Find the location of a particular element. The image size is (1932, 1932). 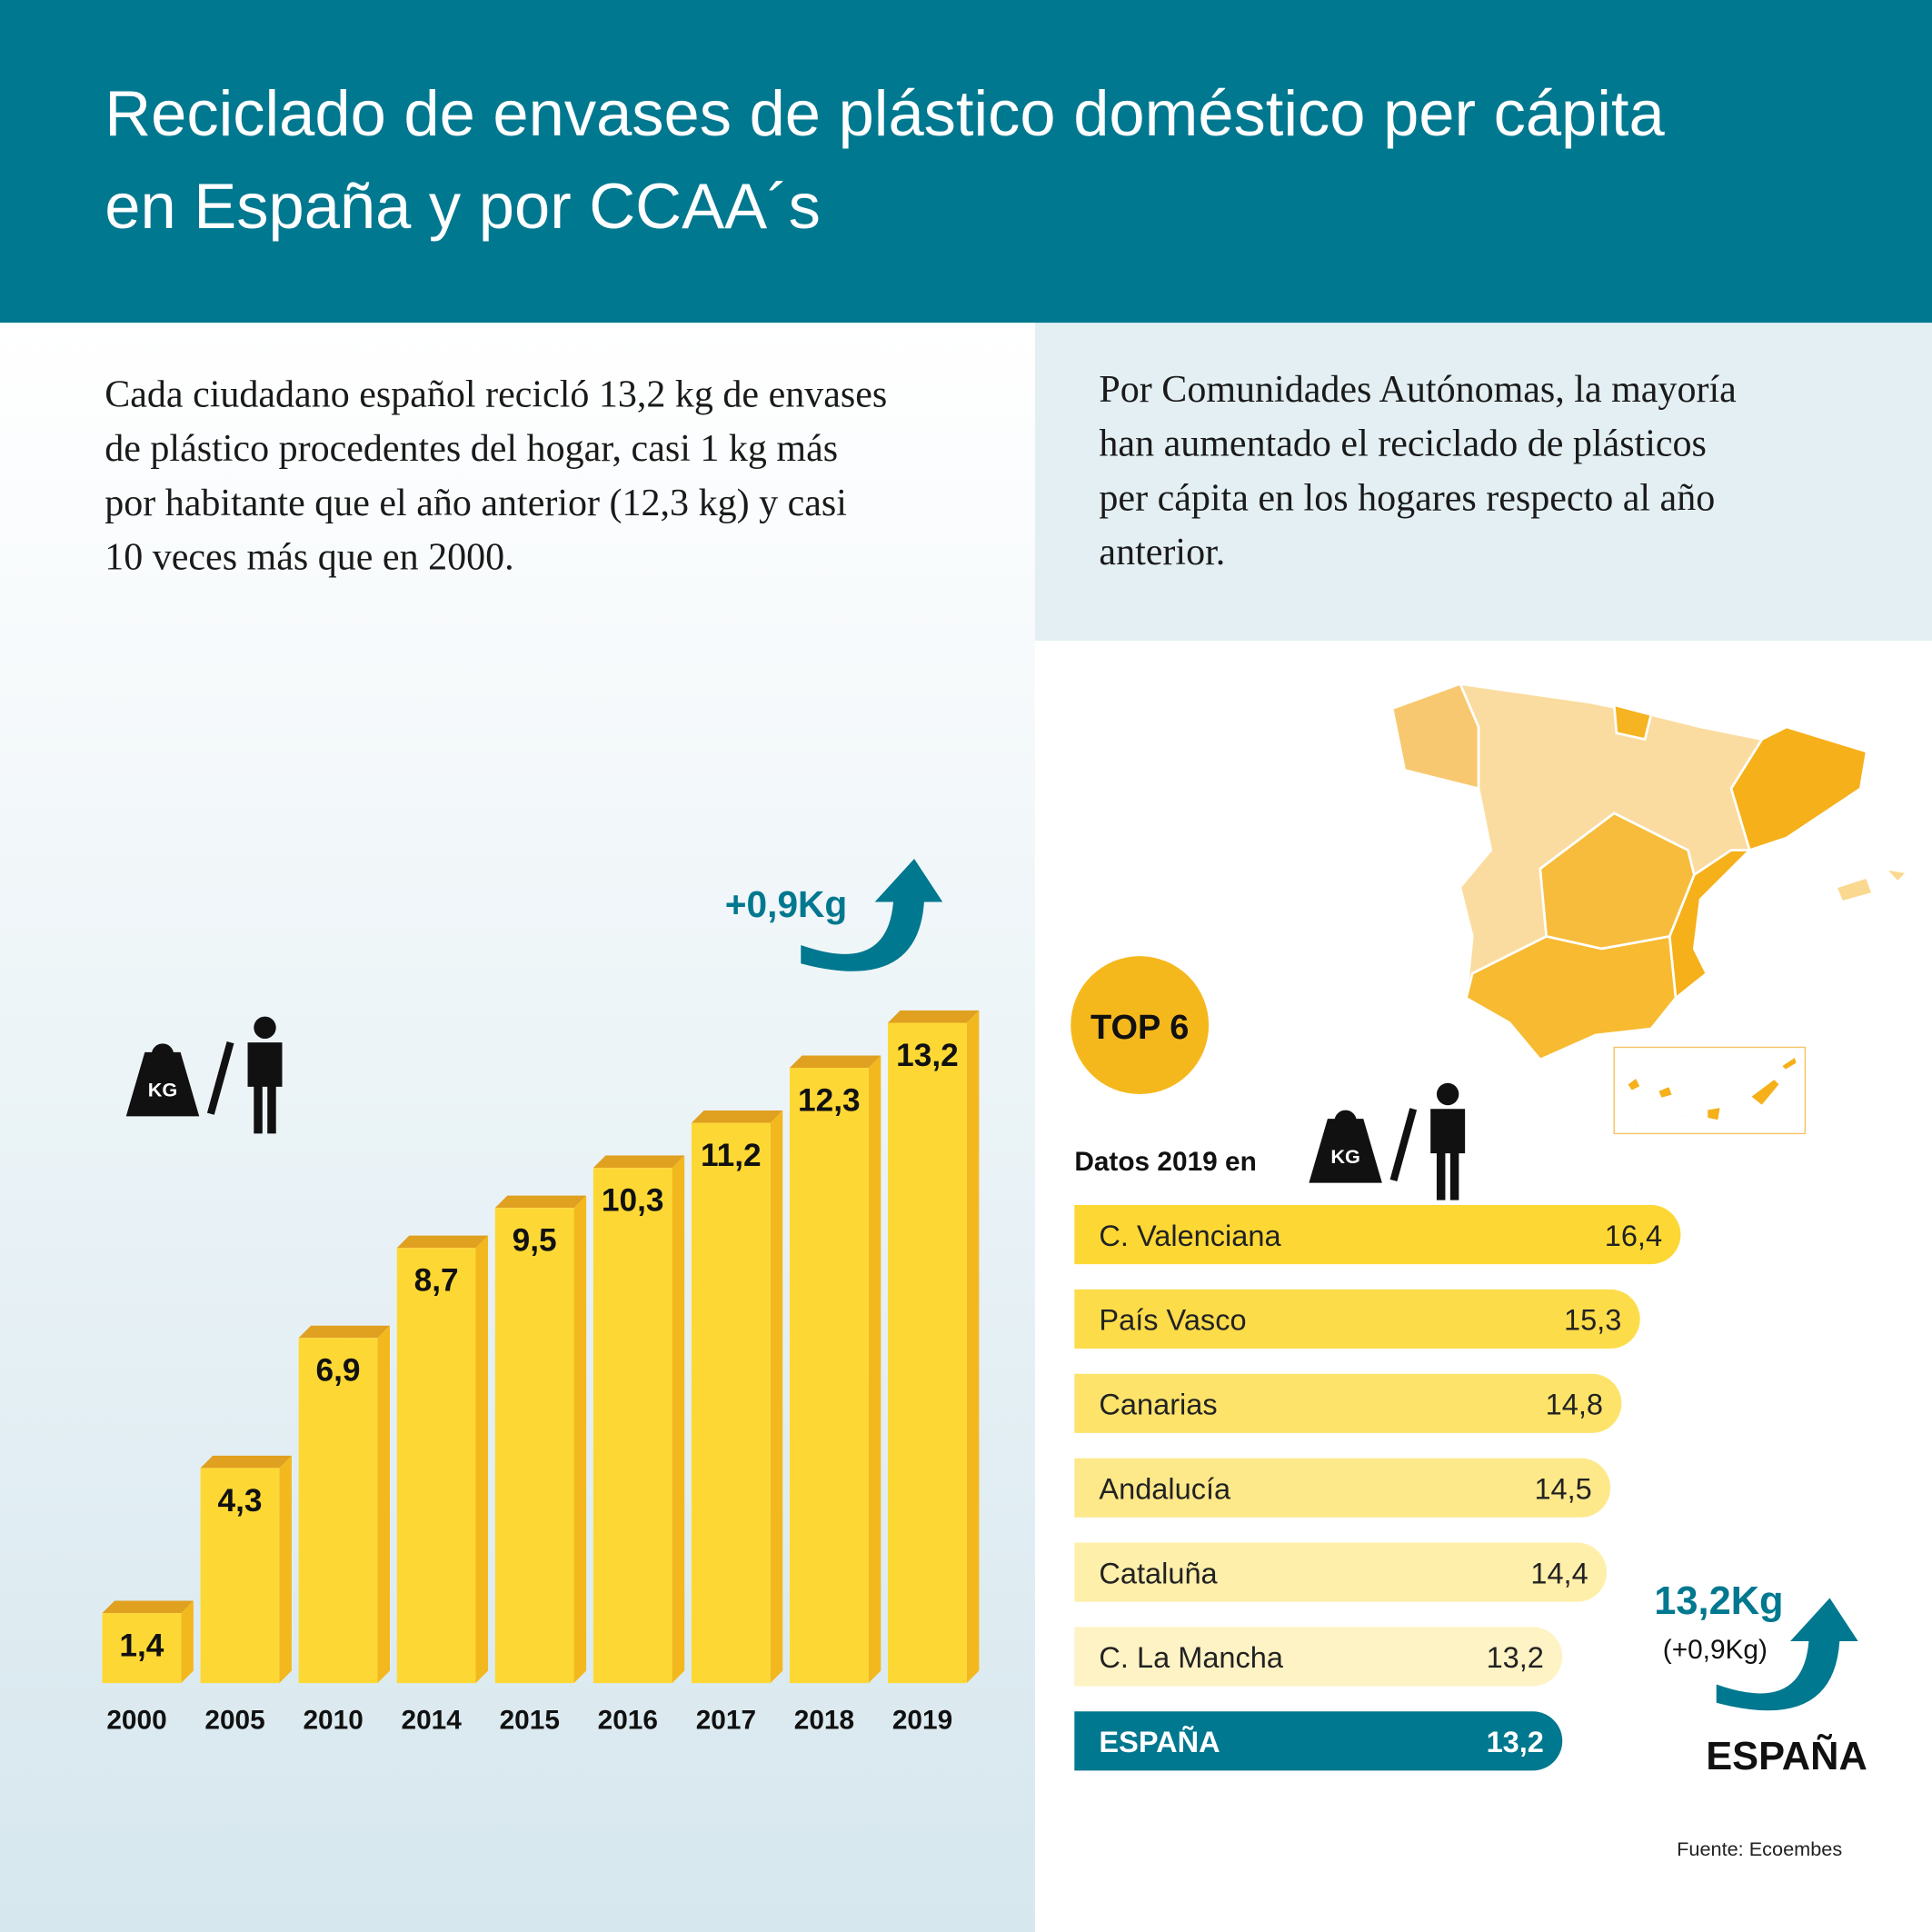

top-badge is located at coordinates (1140, 1025).